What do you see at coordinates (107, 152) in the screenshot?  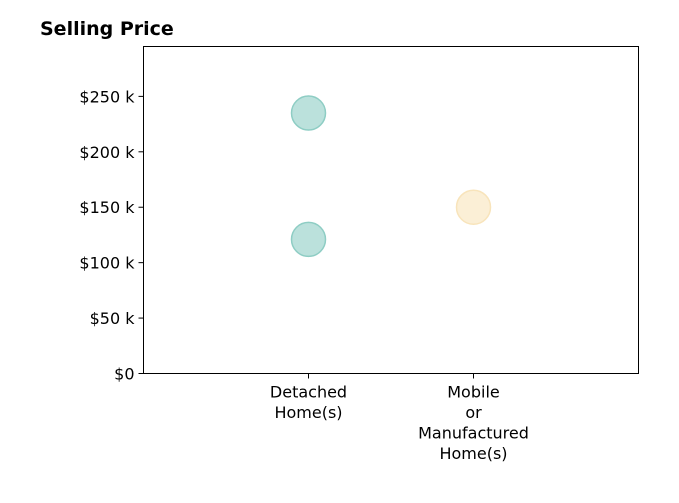 I see `y-tick-label: $200 k` at bounding box center [107, 152].